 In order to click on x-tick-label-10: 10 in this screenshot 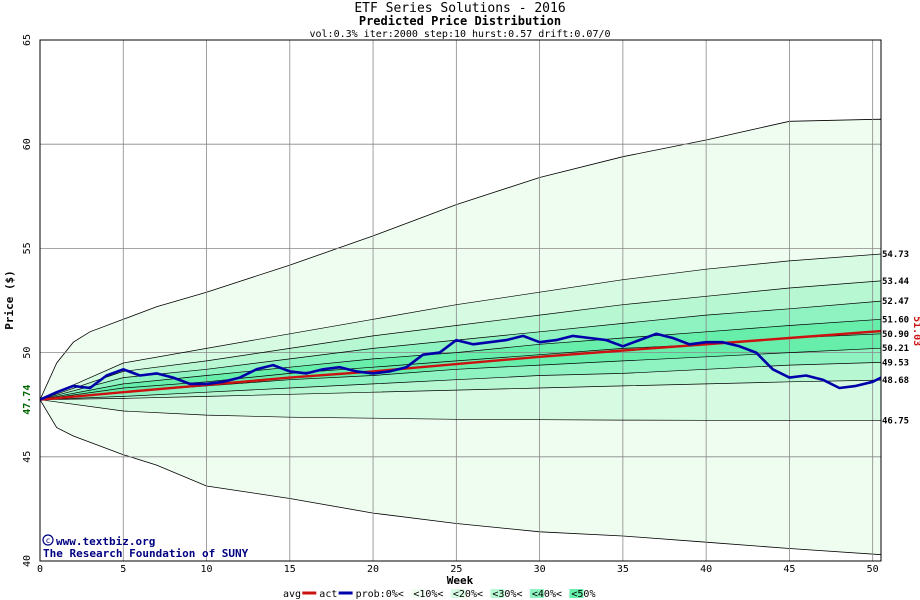, I will do `click(207, 569)`.